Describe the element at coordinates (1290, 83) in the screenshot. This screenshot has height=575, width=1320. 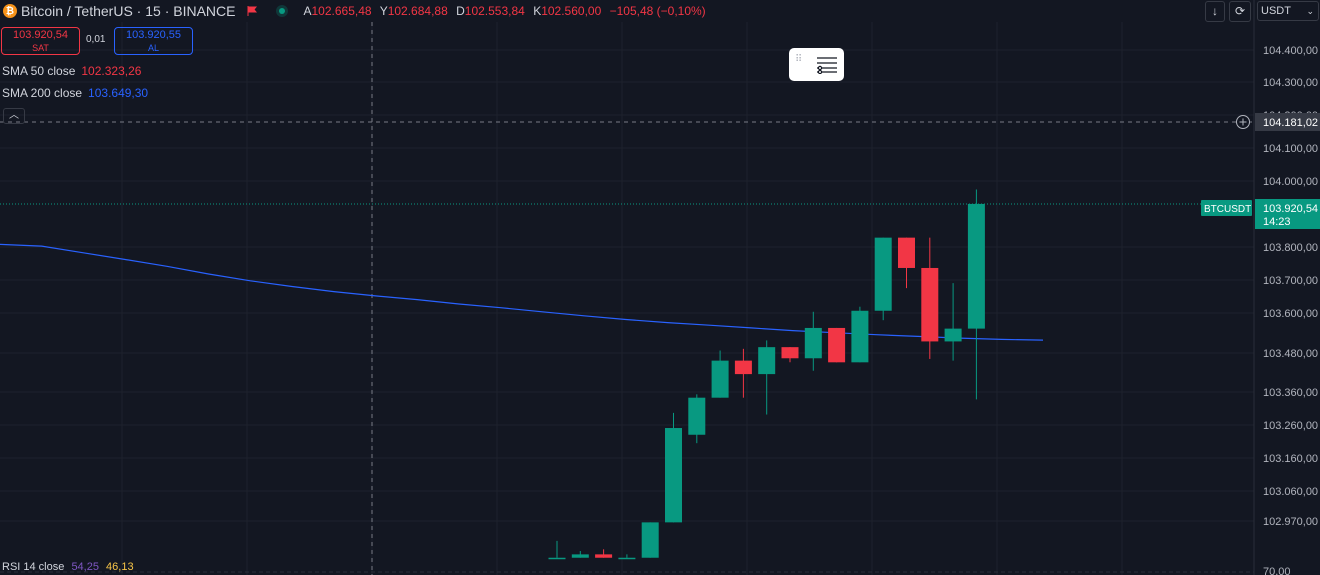
I see `price-axis-label: 104.300,00` at that location.